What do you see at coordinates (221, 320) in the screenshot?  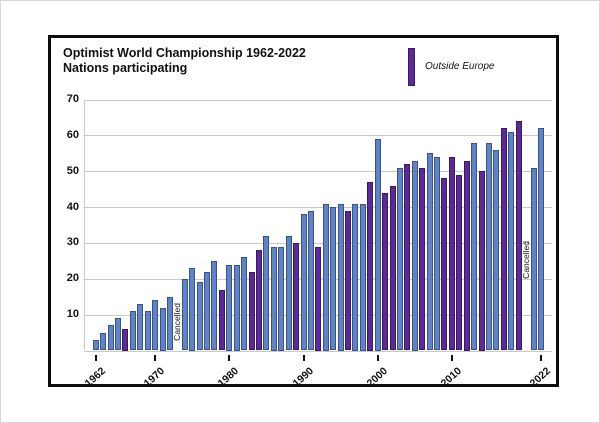 I see `bar-1979` at bounding box center [221, 320].